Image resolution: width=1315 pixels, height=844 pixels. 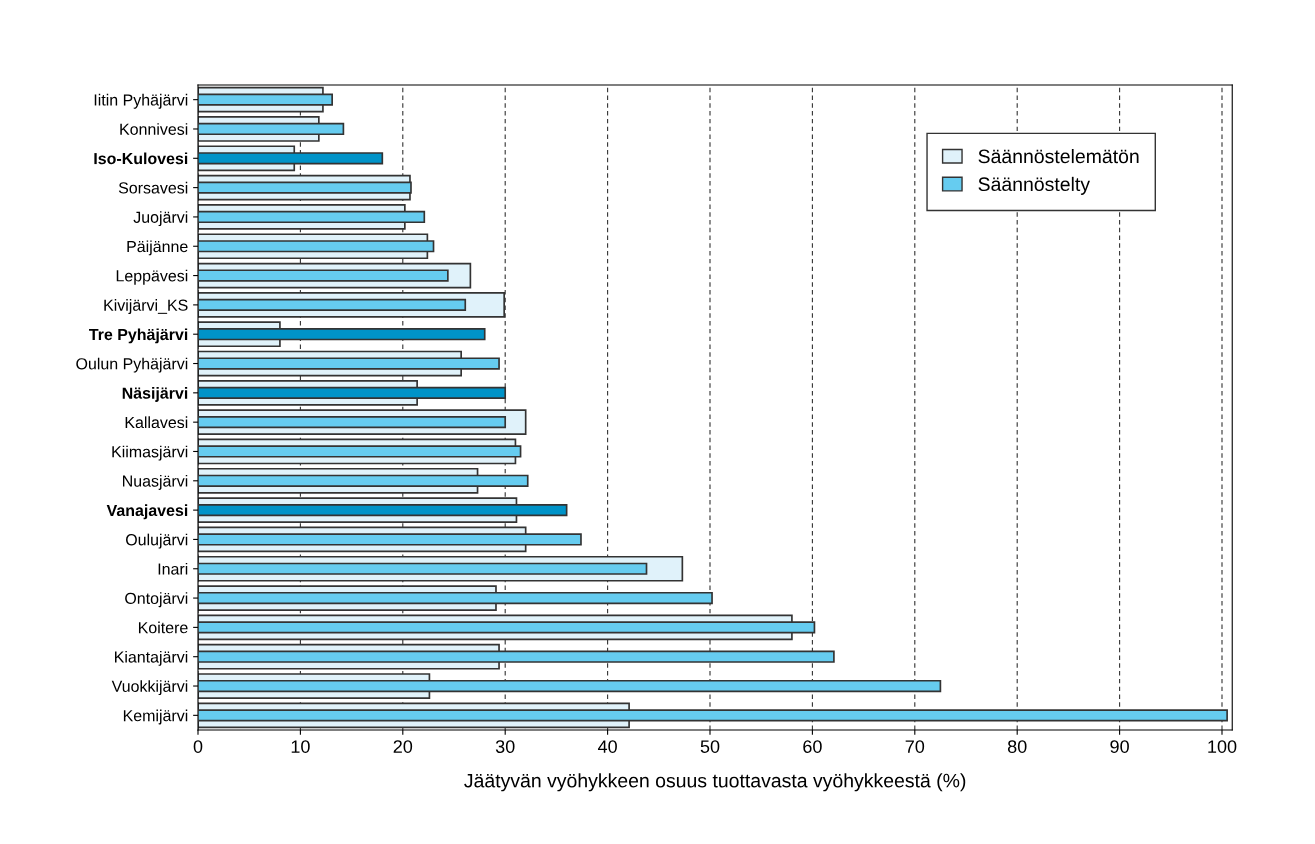 I want to click on y-tick-label: Kivijärvi_KS, so click(x=146, y=306).